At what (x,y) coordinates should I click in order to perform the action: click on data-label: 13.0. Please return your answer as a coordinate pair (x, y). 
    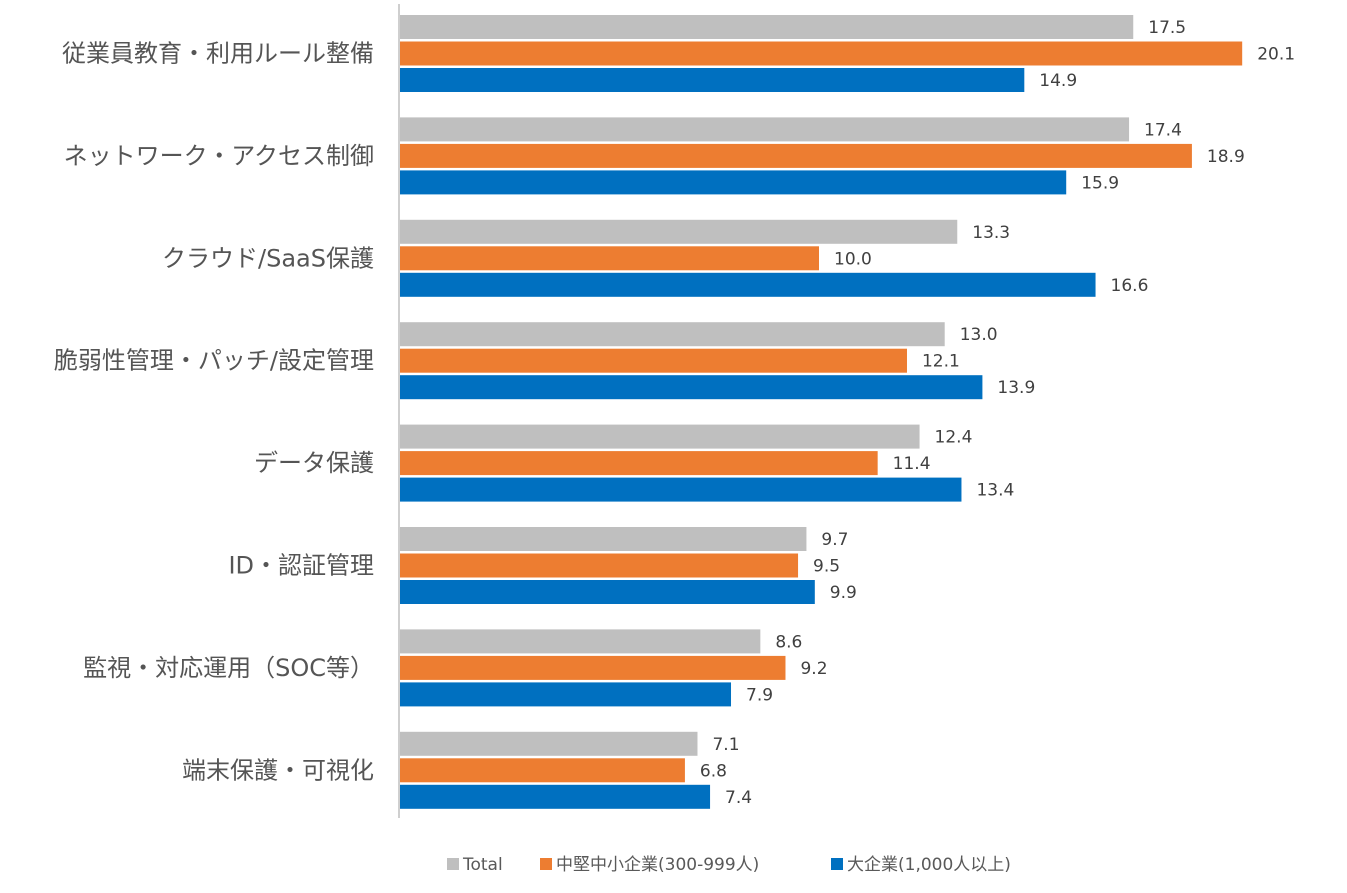
    Looking at the image, I should click on (979, 335).